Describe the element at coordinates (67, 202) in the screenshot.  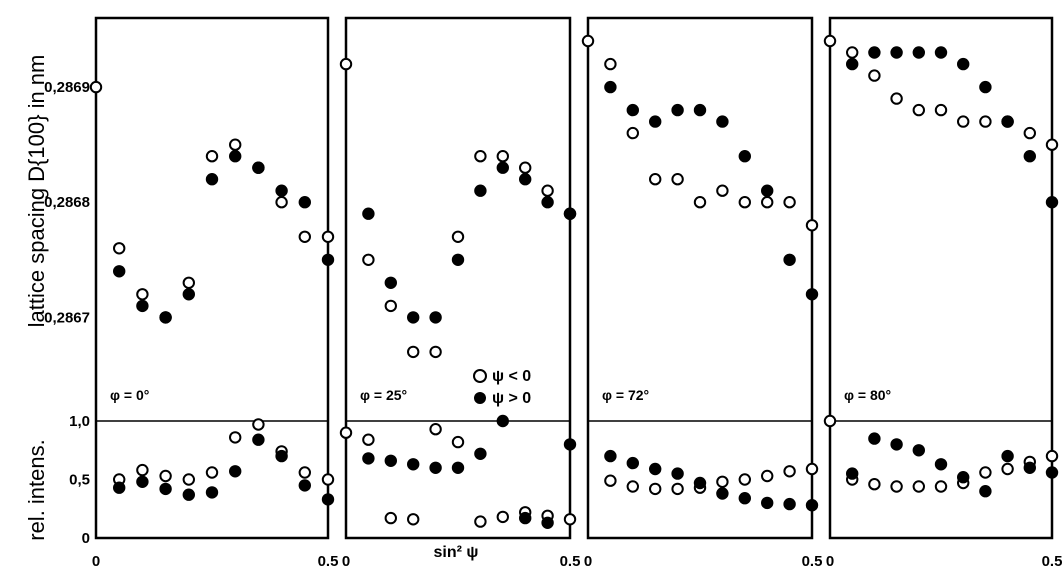
I see `upper-y-tick-label: 0,2868` at that location.